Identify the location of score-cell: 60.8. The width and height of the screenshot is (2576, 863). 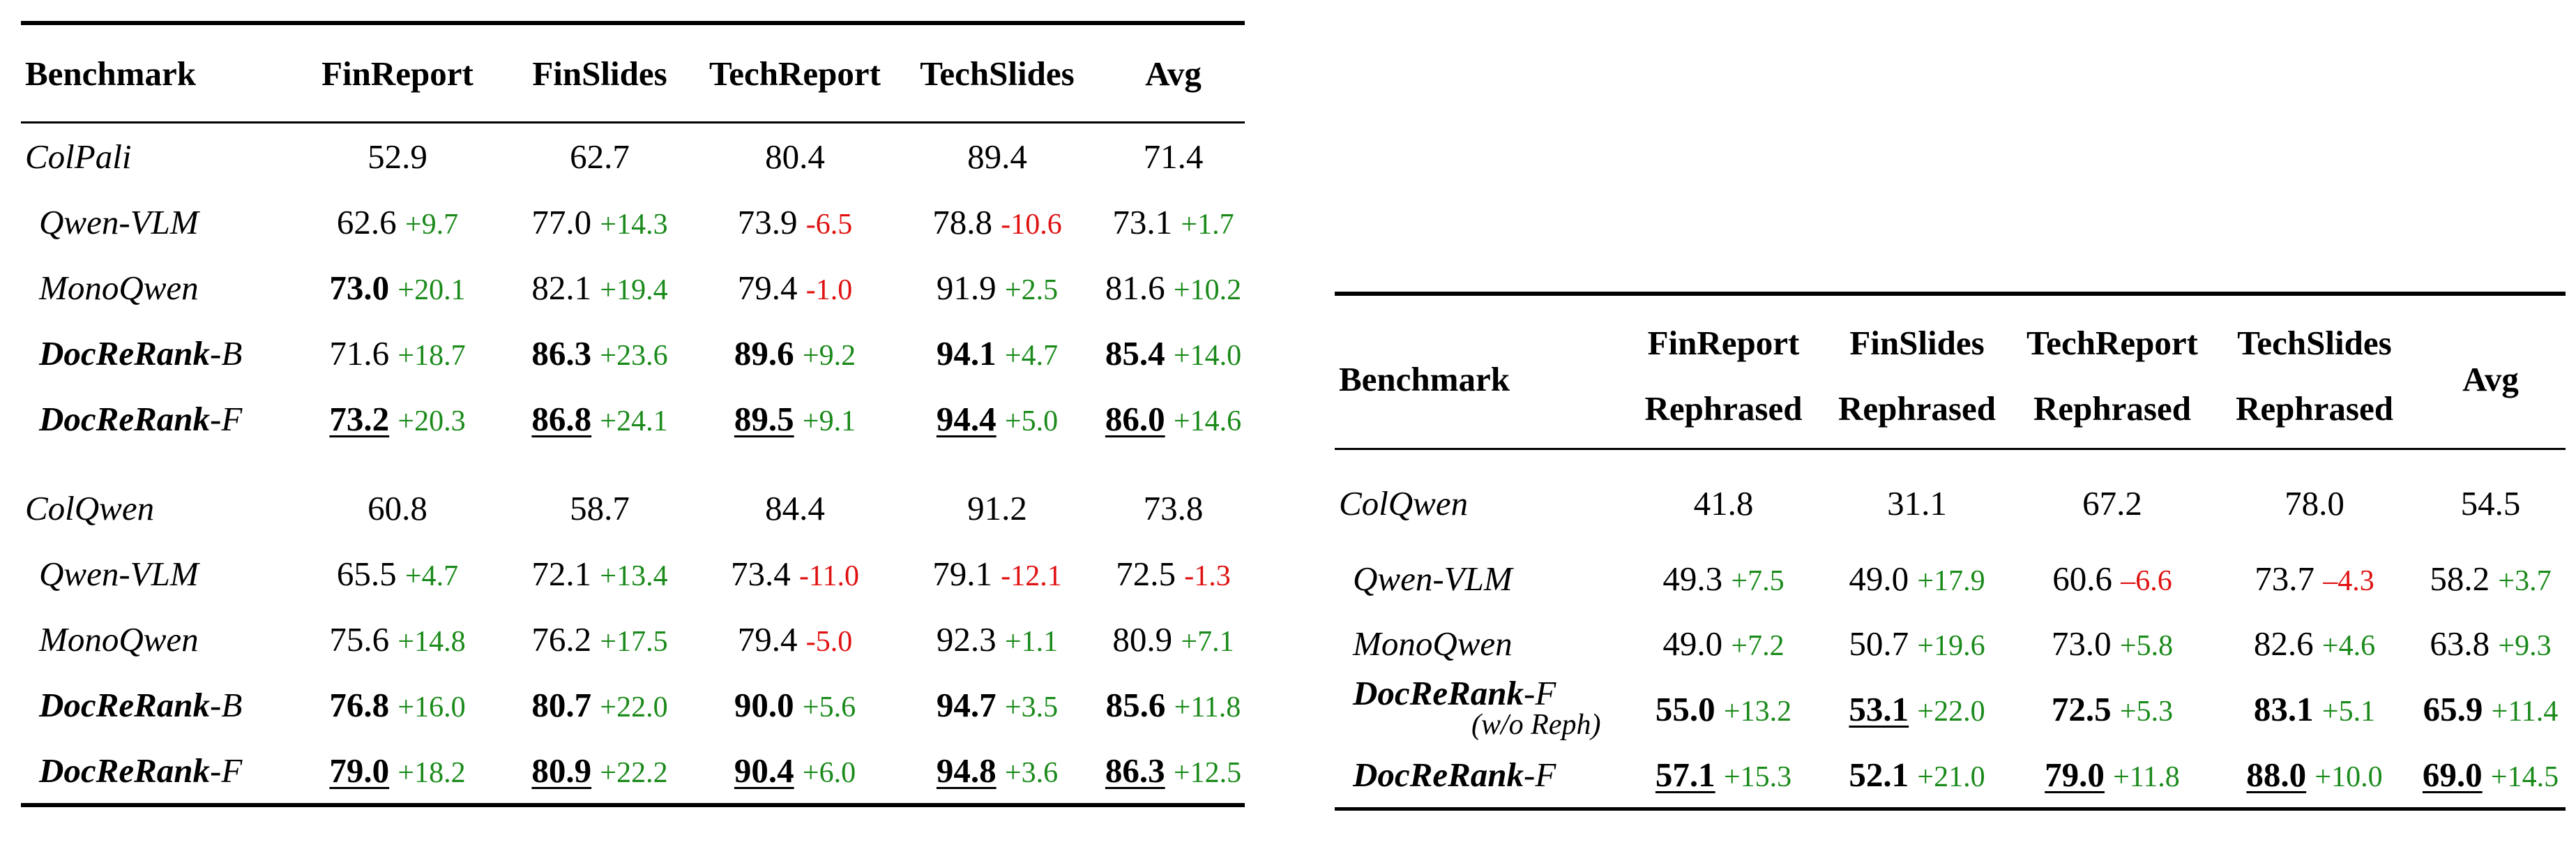
(397, 508).